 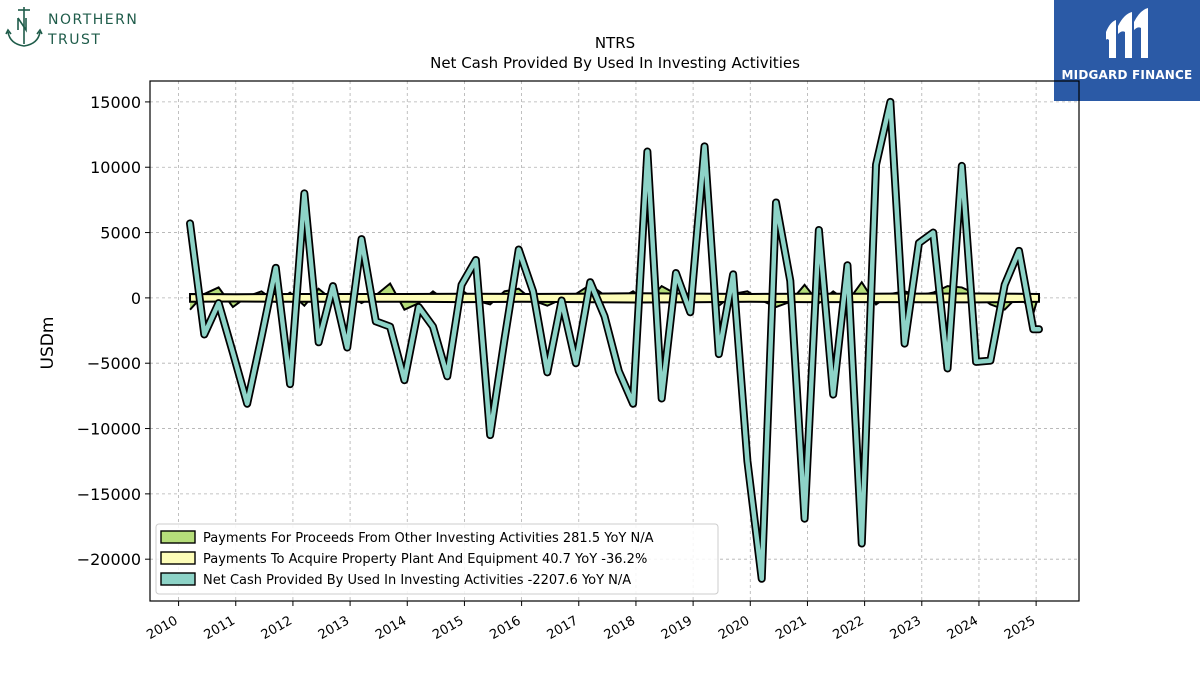 What do you see at coordinates (93, 30) in the screenshot?
I see `northern-trust-wordmark: NORTHERN TRUST` at bounding box center [93, 30].